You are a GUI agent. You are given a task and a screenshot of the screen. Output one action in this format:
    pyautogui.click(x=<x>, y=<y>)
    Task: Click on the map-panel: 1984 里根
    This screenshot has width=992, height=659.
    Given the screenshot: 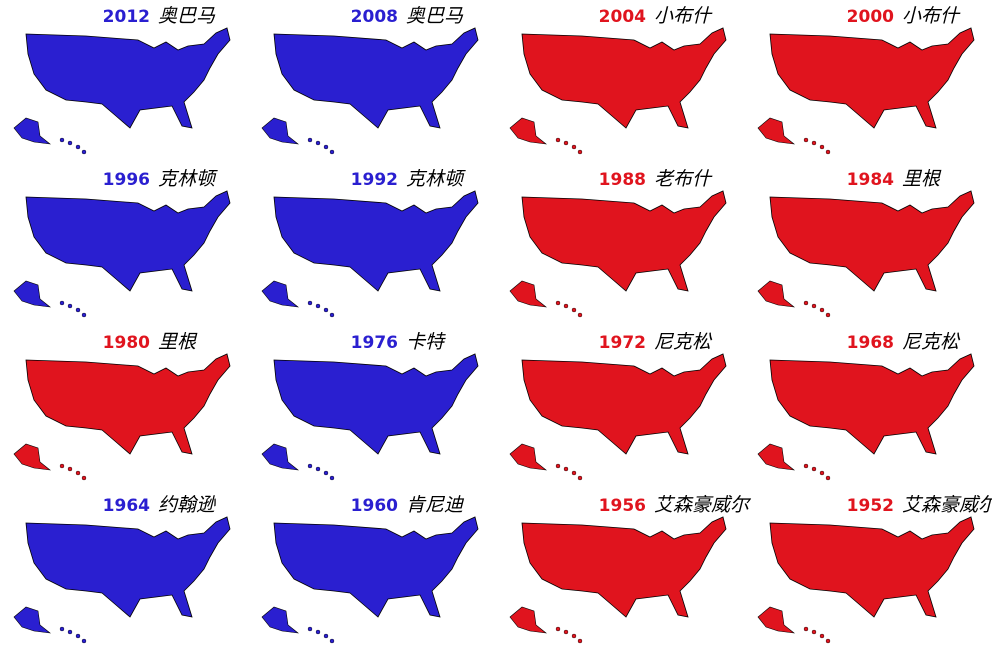 What is the action you would take?
    pyautogui.click(x=866, y=243)
    